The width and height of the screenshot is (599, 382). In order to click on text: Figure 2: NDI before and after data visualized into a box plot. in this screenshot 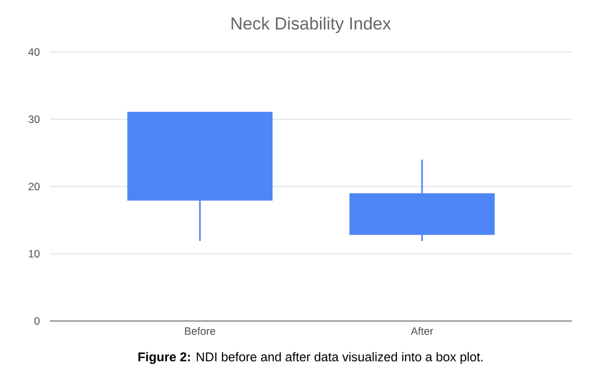, I will do `click(310, 358)`.